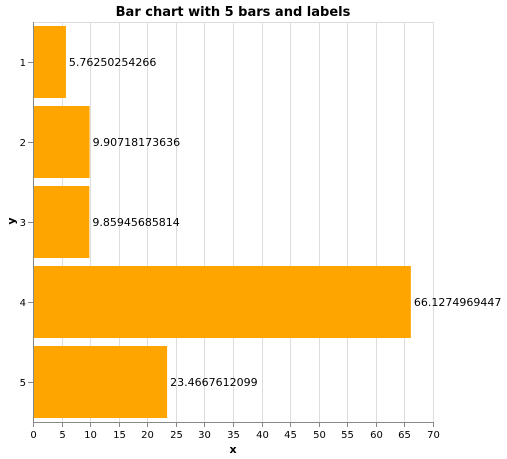 The image size is (507, 459). What do you see at coordinates (23, 63) in the screenshot?
I see `y-tick-label: 1` at bounding box center [23, 63].